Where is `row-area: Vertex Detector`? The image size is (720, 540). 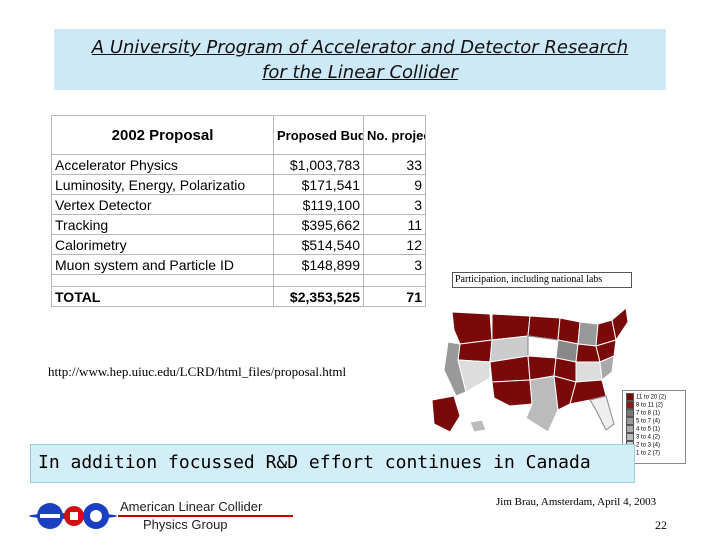
row-area: Vertex Detector is located at coordinates (162, 204).